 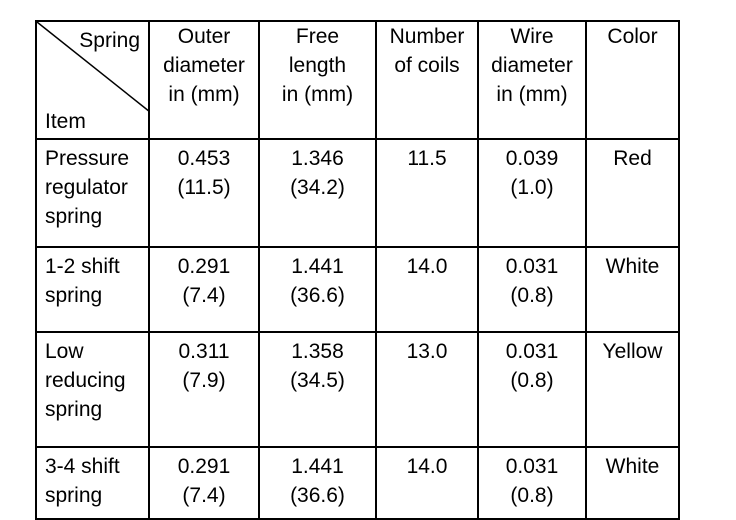 What do you see at coordinates (93, 67) in the screenshot?
I see `diagonal` at bounding box center [93, 67].